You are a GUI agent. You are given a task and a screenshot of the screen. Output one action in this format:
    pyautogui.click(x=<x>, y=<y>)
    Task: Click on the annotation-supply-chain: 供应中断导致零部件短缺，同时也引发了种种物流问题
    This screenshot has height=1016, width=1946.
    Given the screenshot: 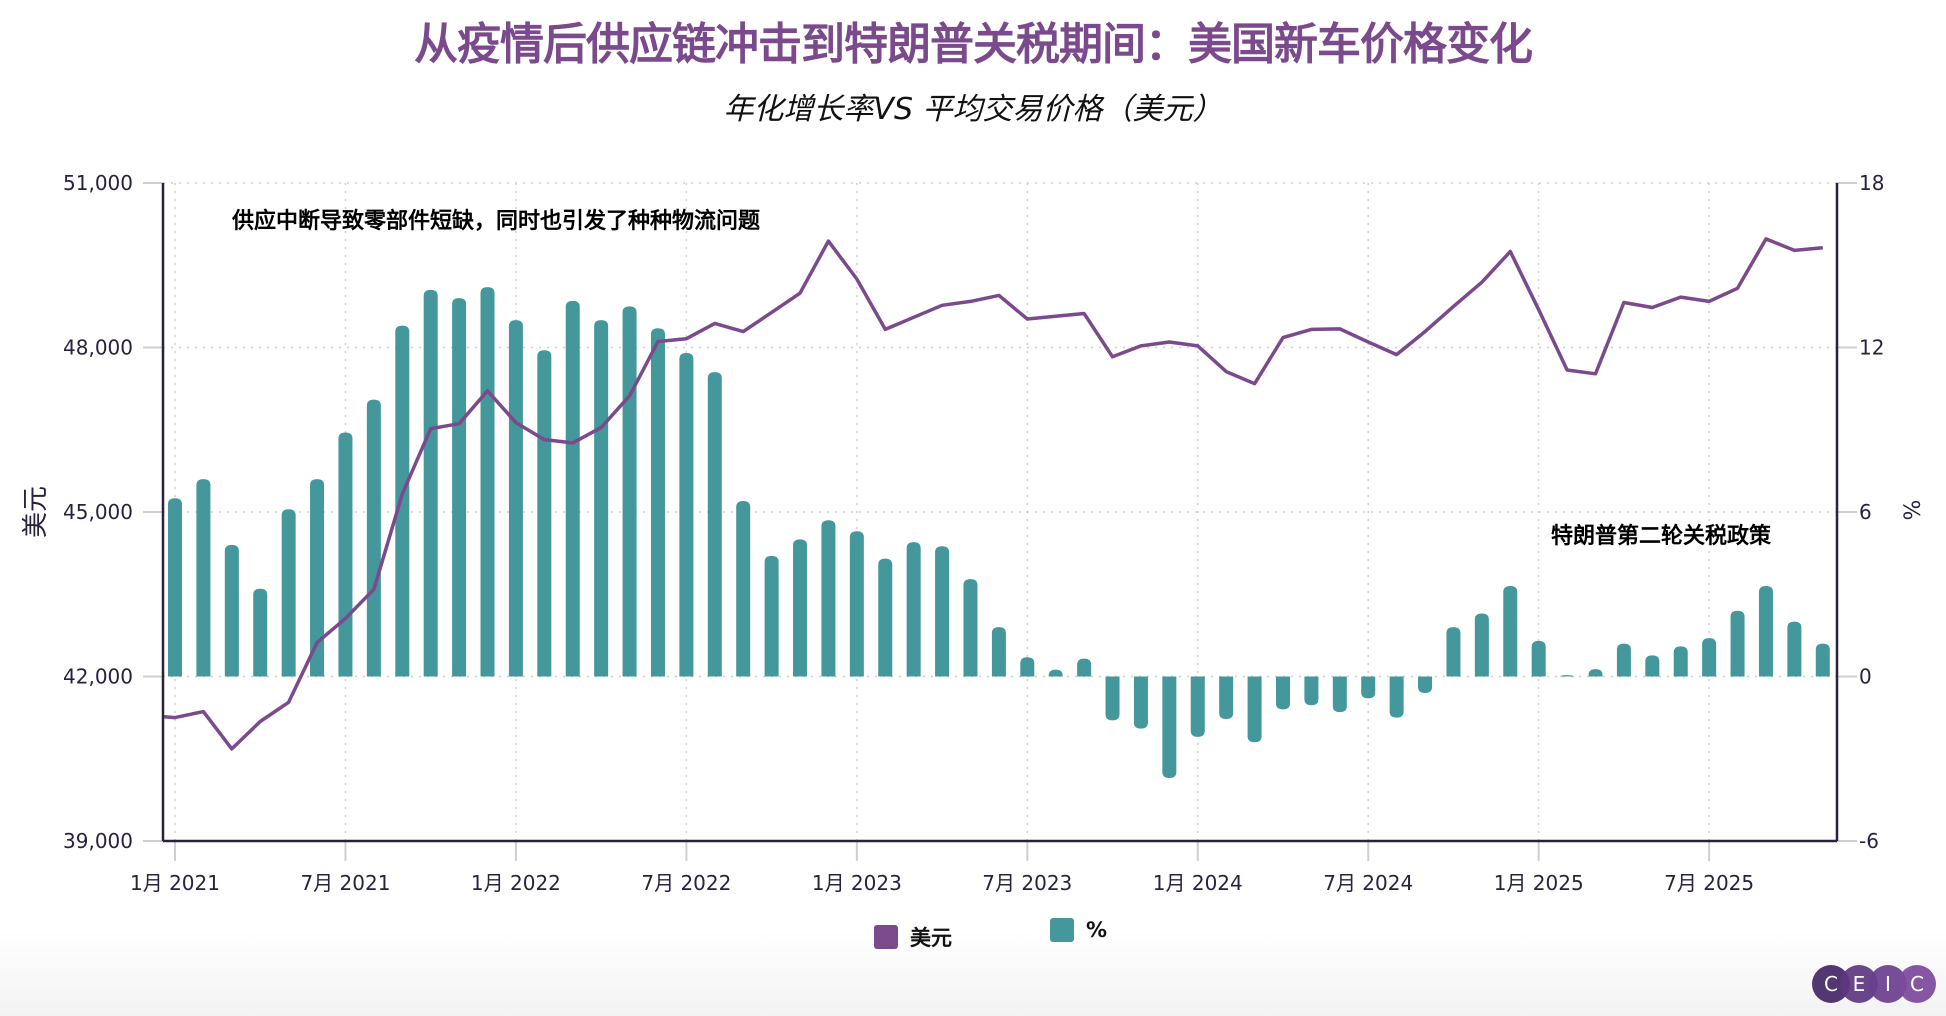 What is the action you would take?
    pyautogui.click(x=496, y=221)
    